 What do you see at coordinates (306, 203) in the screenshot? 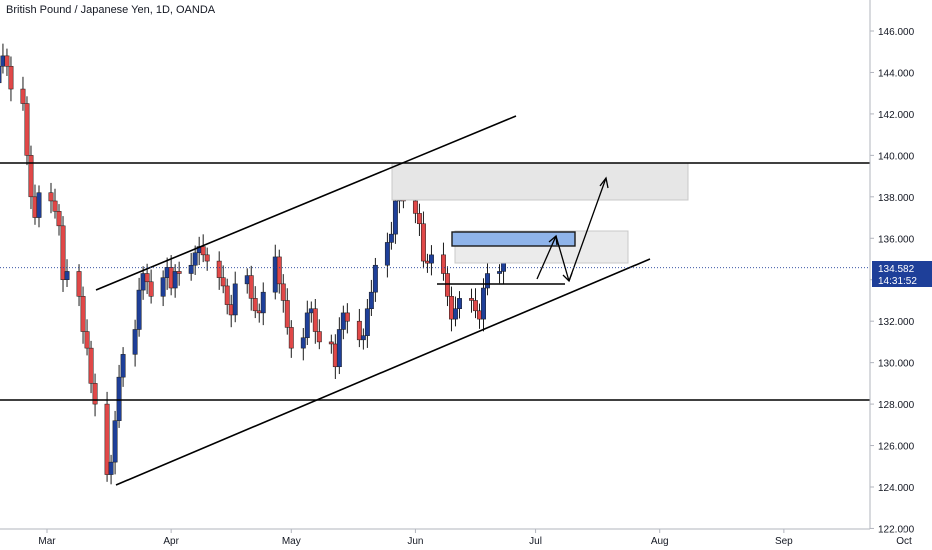
I see `channel-upper-line` at bounding box center [306, 203].